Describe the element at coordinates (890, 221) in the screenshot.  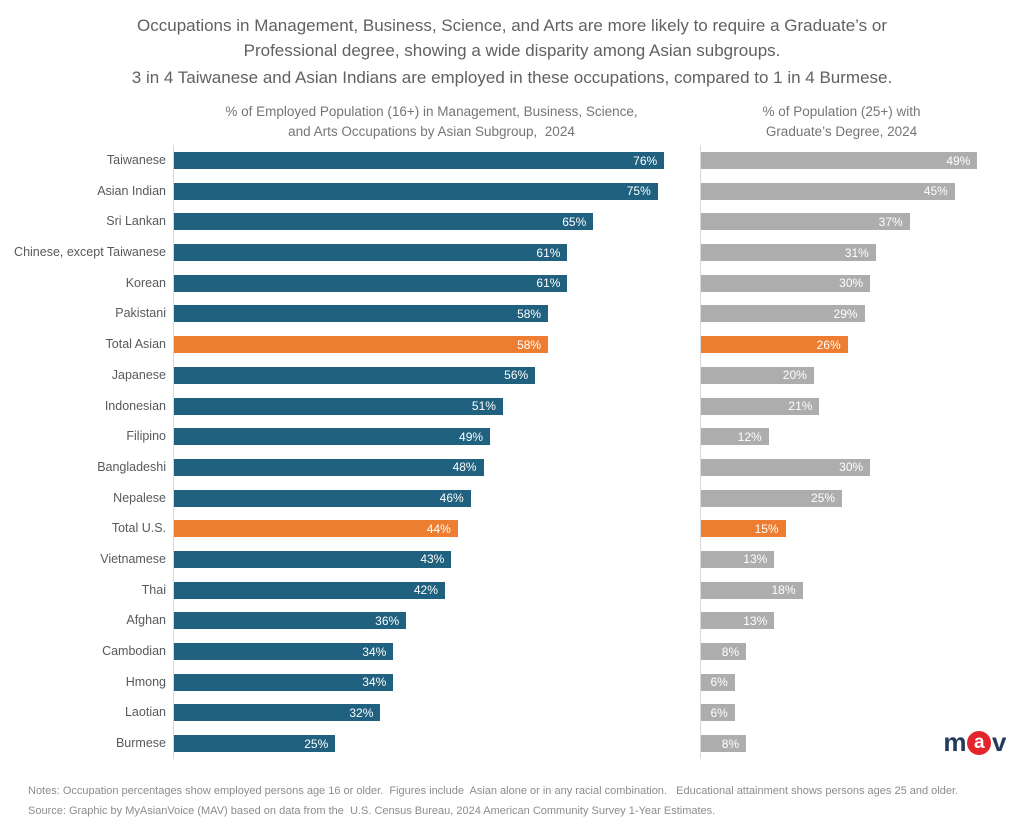
I see `degree-bar-value: 37%` at that location.